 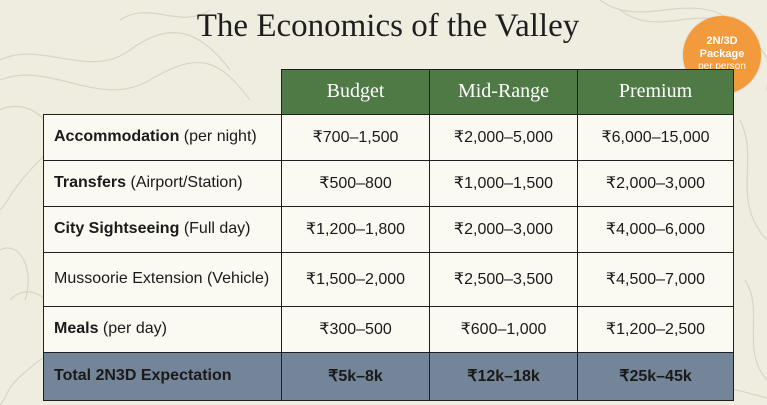 I want to click on row-label-accommodation: Accommodation (per night), so click(x=162, y=137).